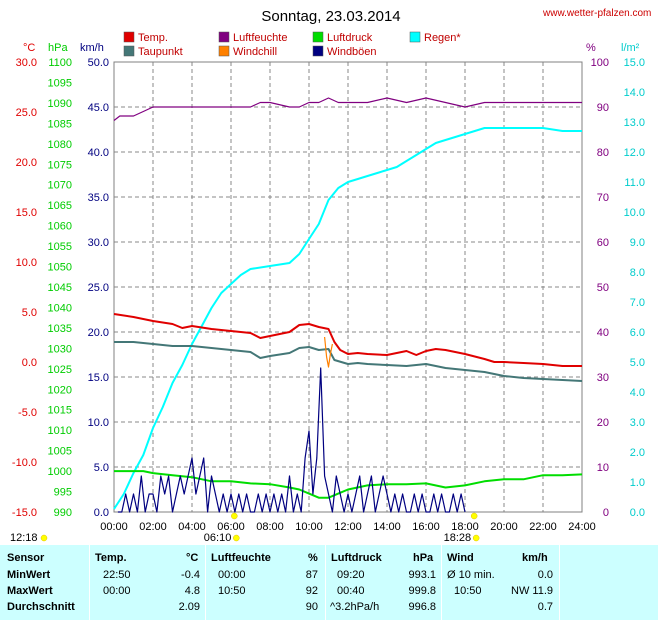 This screenshot has width=658, height=620. I want to click on tick-label-kmh: 20.0, so click(98, 333).